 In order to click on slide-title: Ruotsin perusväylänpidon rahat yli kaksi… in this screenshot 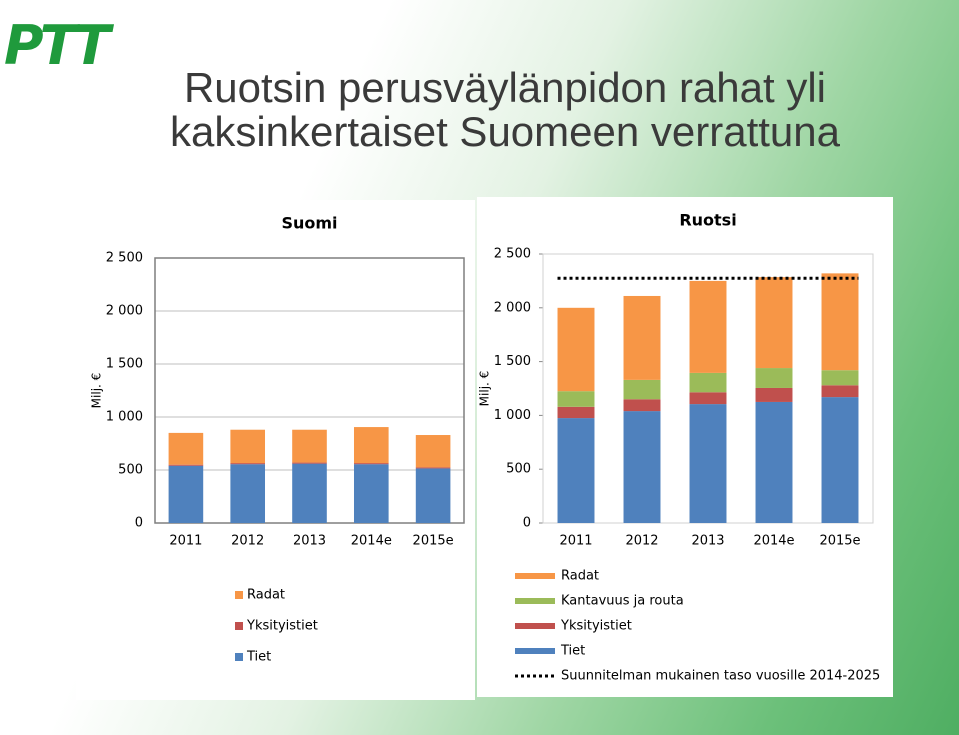, I will do `click(479, 110)`.